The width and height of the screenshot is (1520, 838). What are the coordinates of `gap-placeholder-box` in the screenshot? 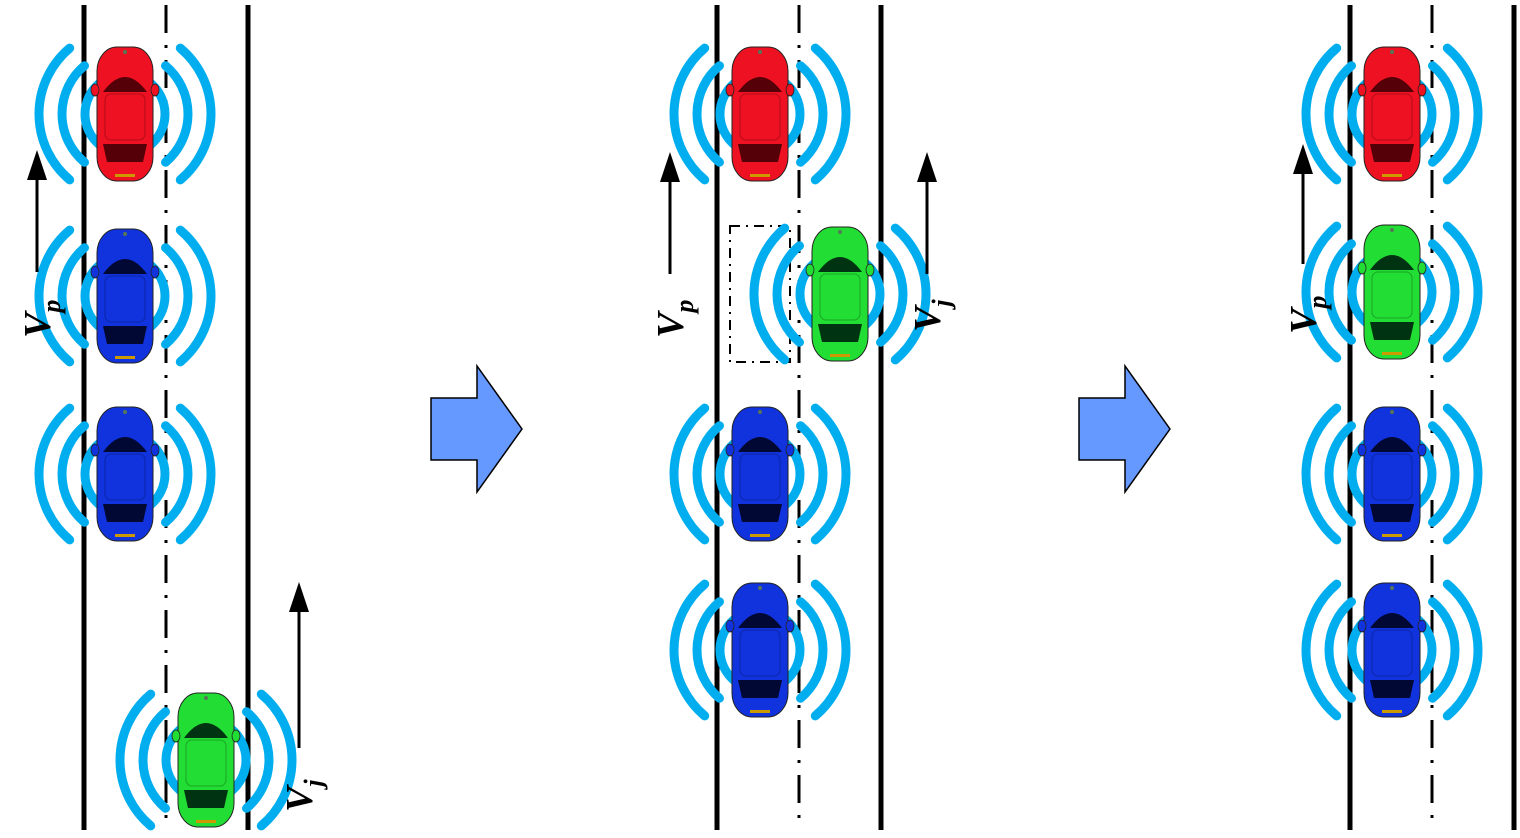 It's located at (760, 294).